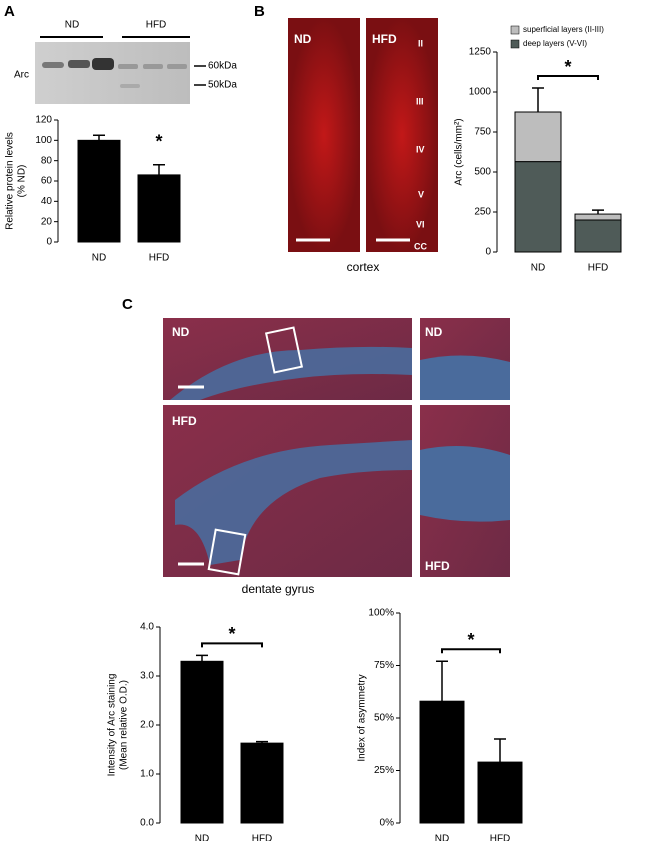 The height and width of the screenshot is (841, 652). What do you see at coordinates (420, 149) in the screenshot?
I see `layer-label: IV` at bounding box center [420, 149].